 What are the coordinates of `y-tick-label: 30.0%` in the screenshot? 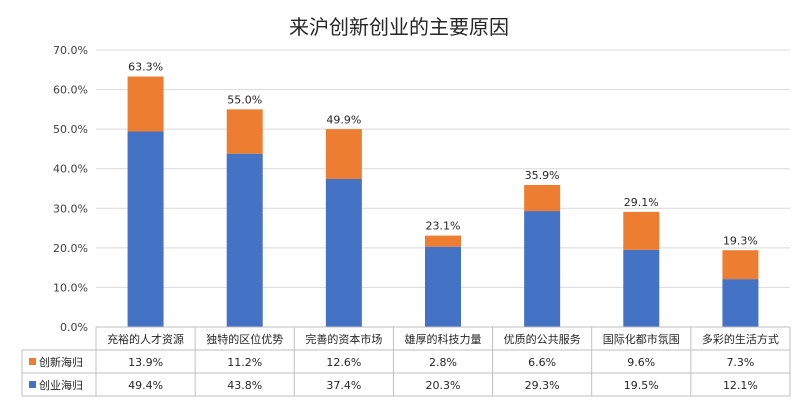 It's located at (70, 208).